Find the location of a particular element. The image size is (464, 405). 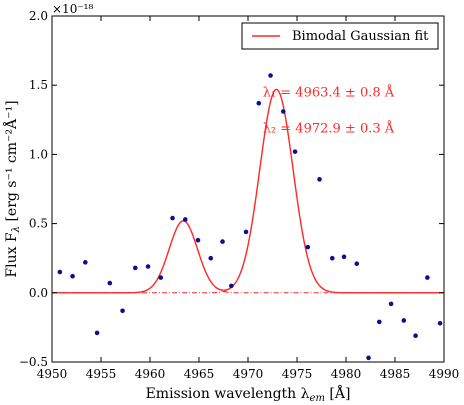

x-axis-title-main: Emission wavelength λ is located at coordinates (228, 394).